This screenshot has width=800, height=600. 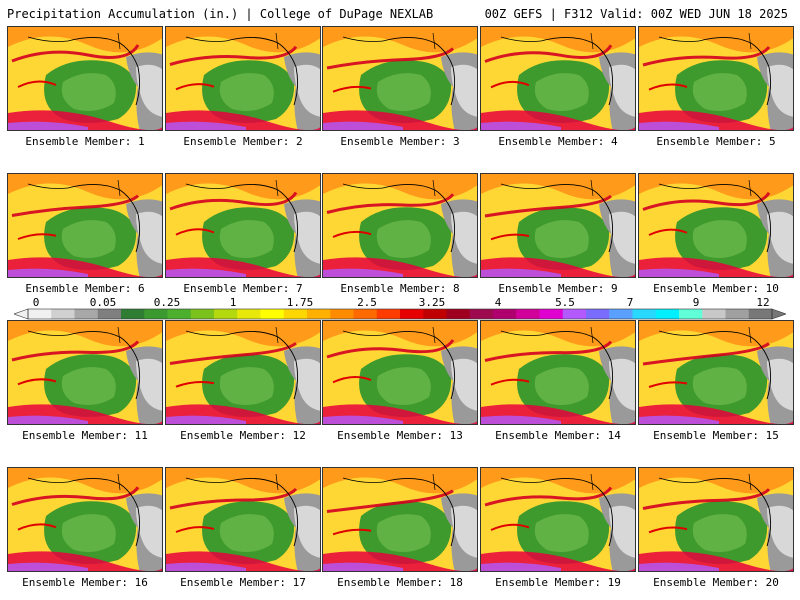 What do you see at coordinates (763, 302) in the screenshot?
I see `colorbar-tick-label: 12` at bounding box center [763, 302].